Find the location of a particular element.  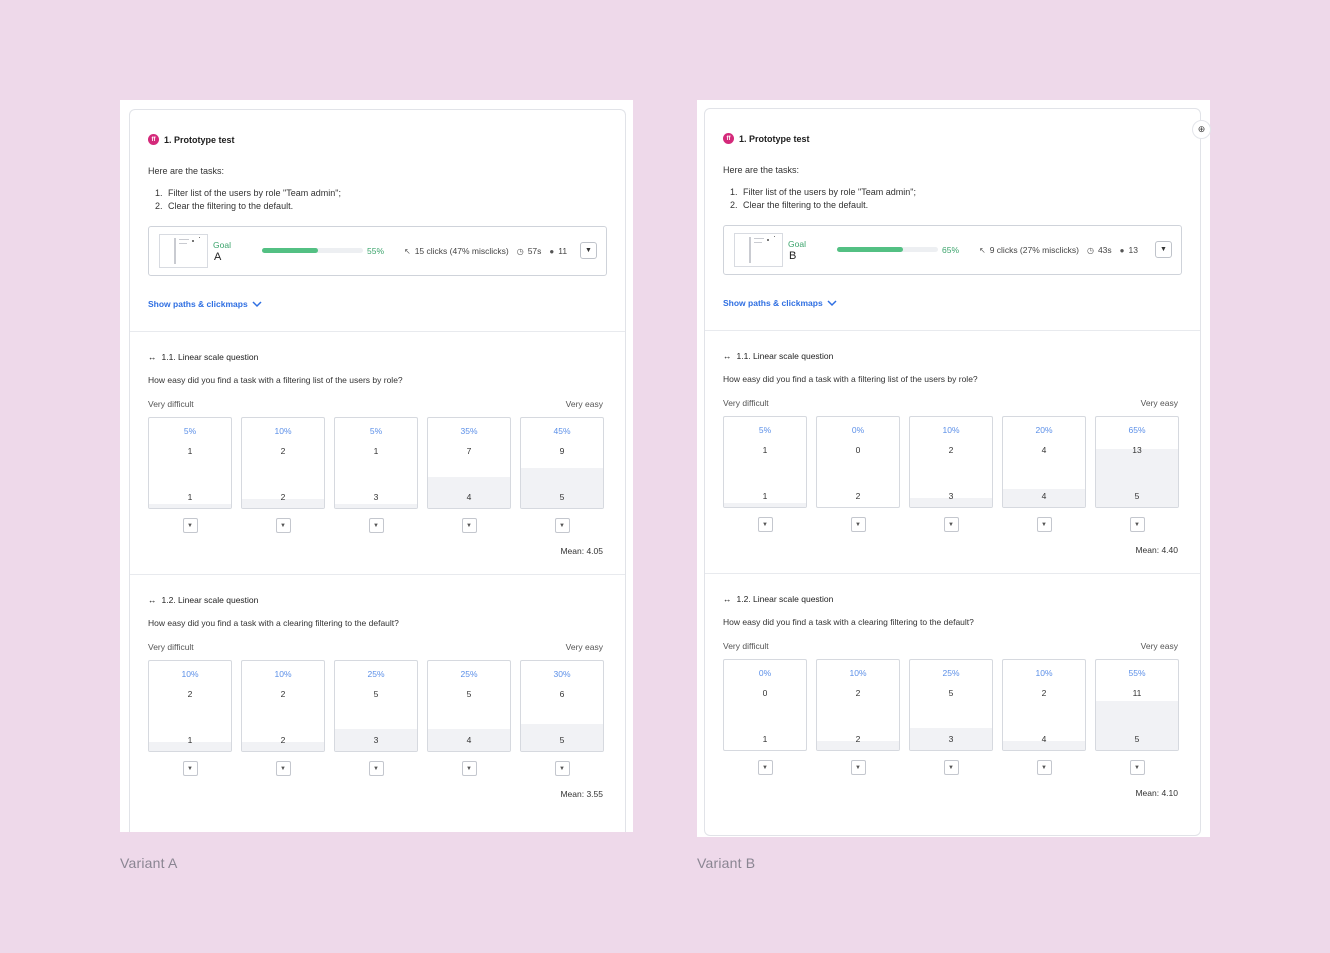

scale-option: 5% 1 3 is located at coordinates (376, 463).